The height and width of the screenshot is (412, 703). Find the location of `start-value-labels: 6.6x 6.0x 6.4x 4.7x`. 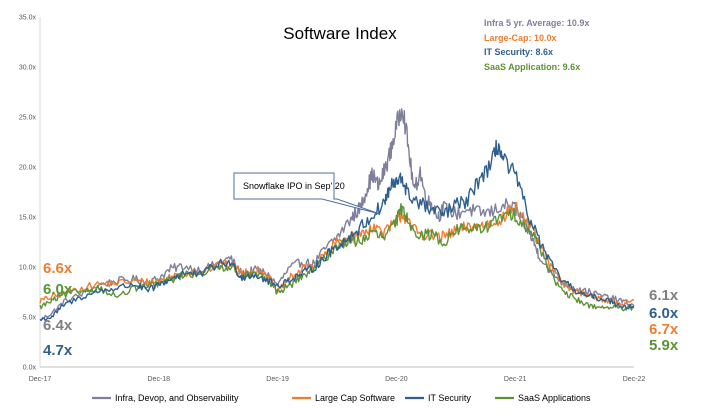

start-value-labels: 6.6x 6.0x 6.4x 4.7x is located at coordinates (58, 309).